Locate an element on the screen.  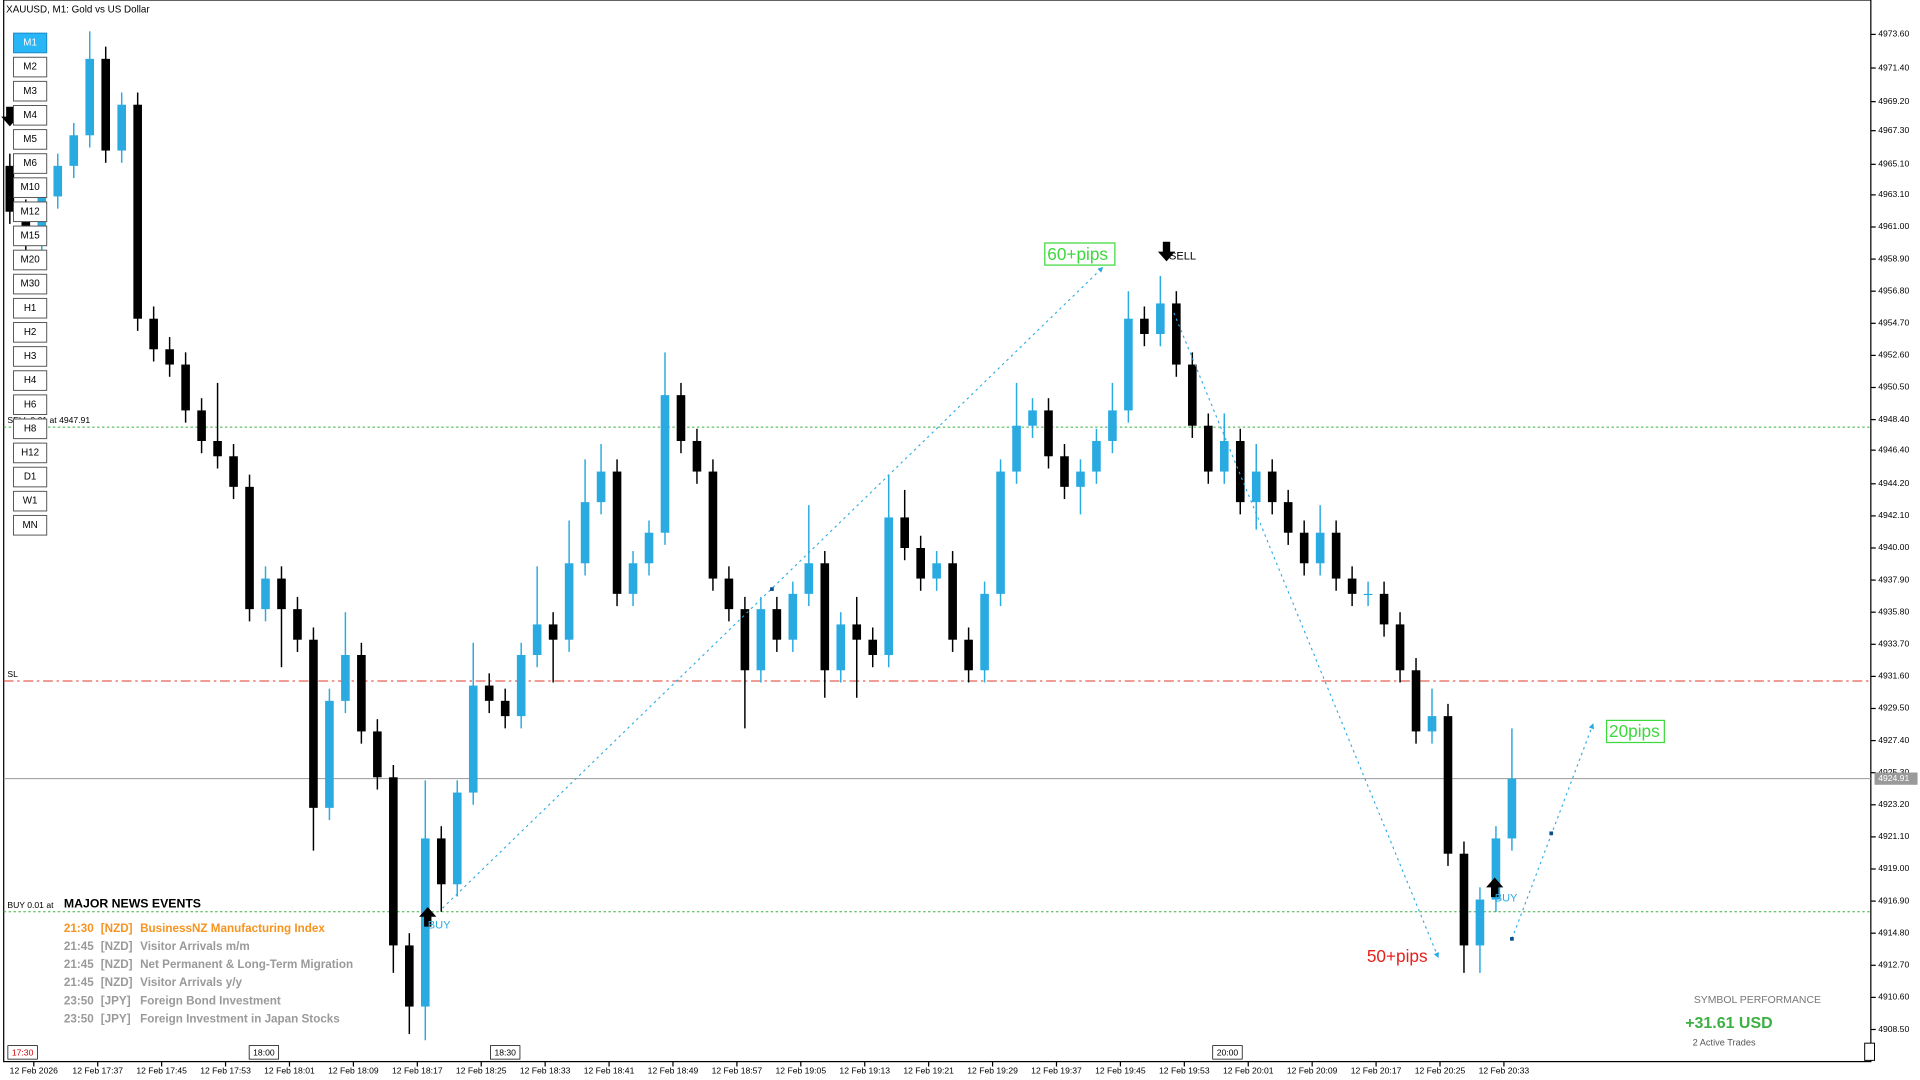
timeframe-label: H3 is located at coordinates (30, 356).